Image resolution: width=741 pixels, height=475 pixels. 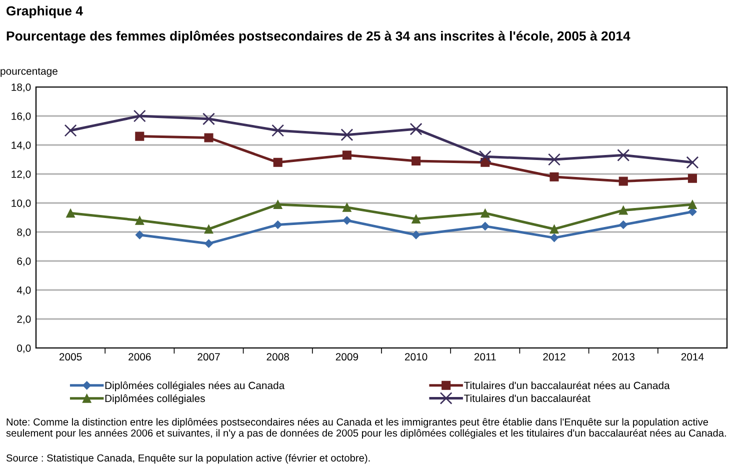 I want to click on x-tick-label: 2012, so click(x=554, y=357).